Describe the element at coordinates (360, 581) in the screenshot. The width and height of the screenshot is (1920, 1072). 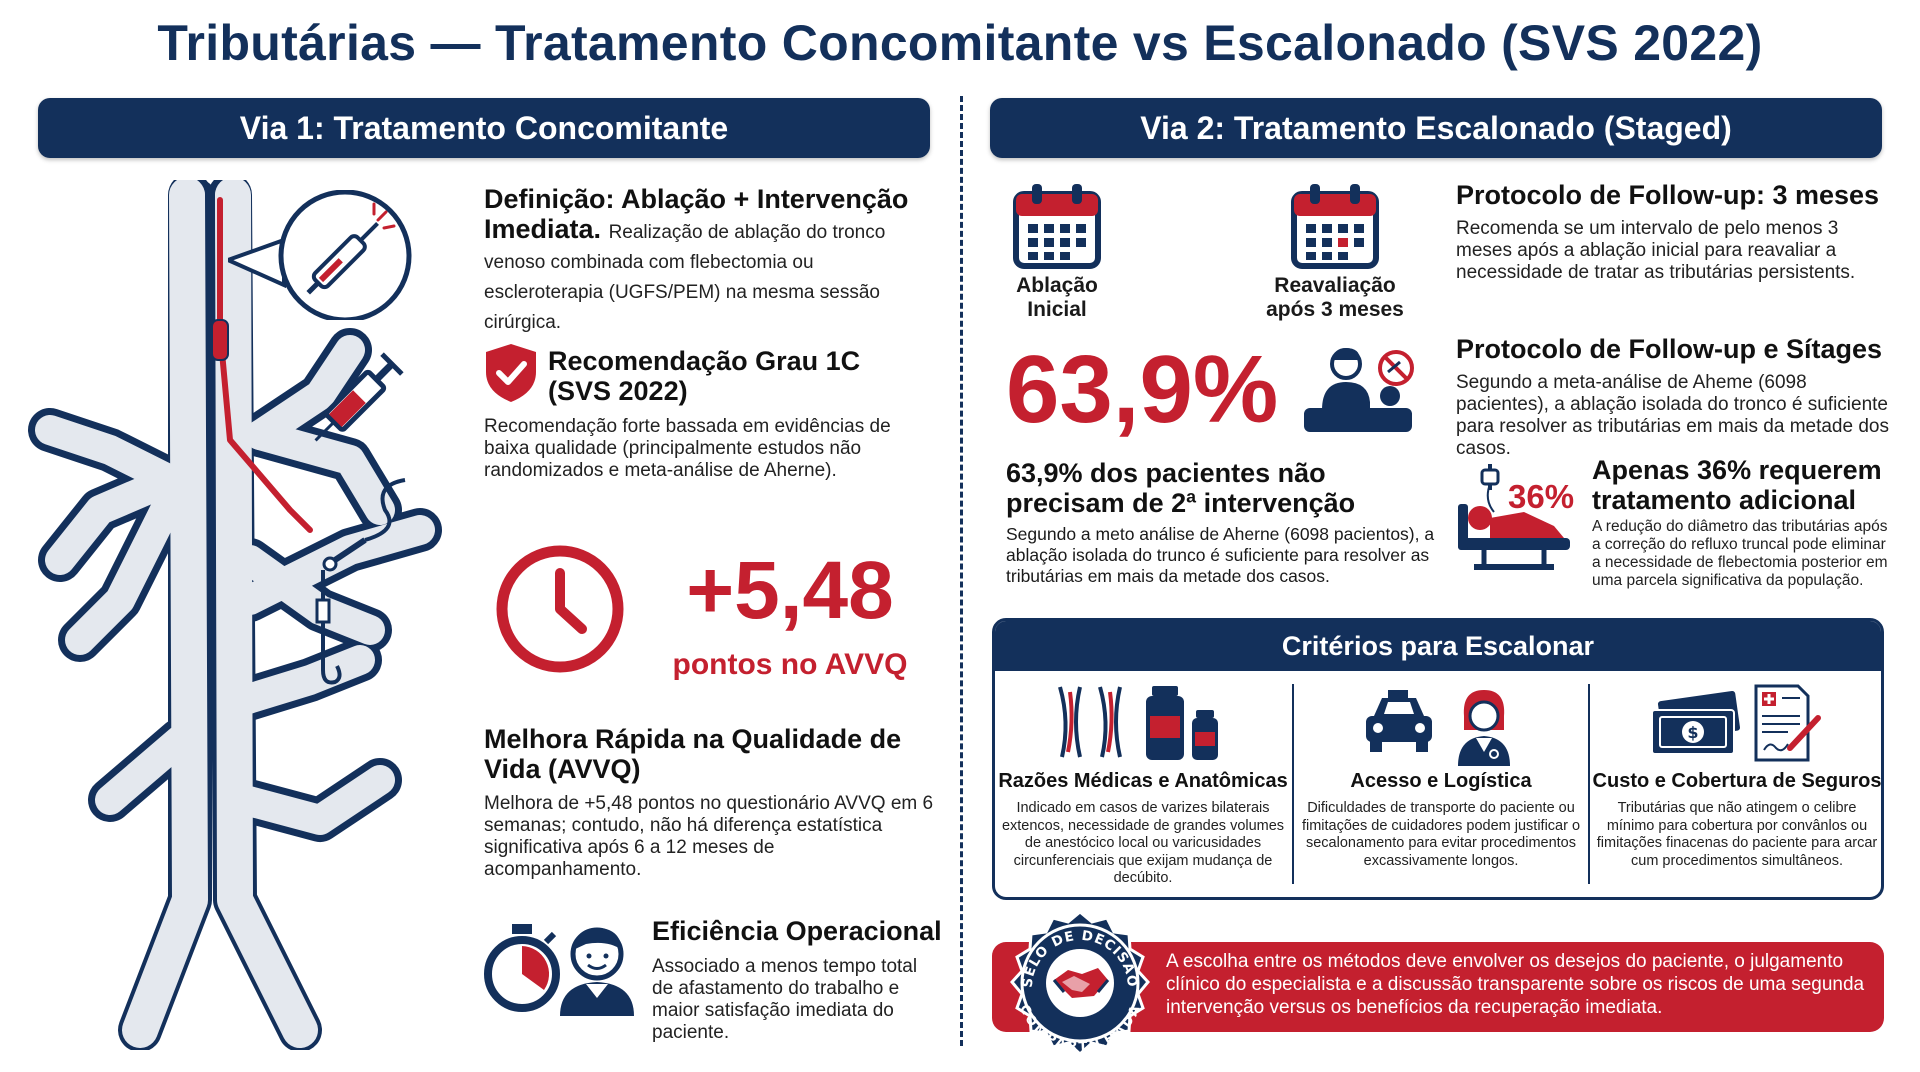
I see `hook-icon` at that location.